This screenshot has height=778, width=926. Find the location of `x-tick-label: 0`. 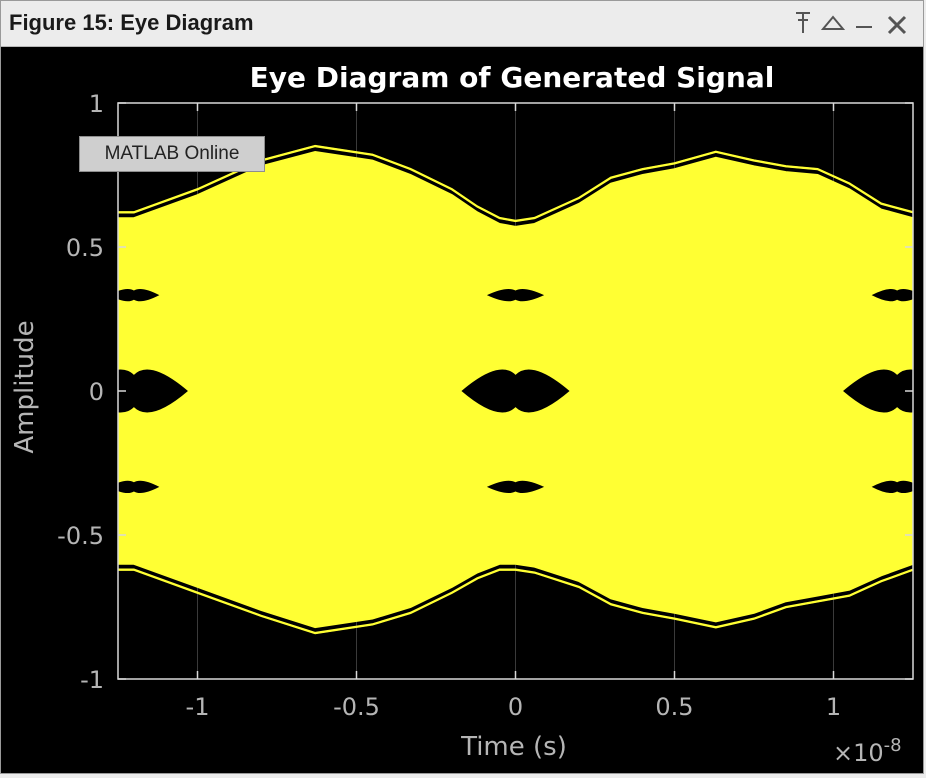

x-tick-label: 0 is located at coordinates (515, 707).